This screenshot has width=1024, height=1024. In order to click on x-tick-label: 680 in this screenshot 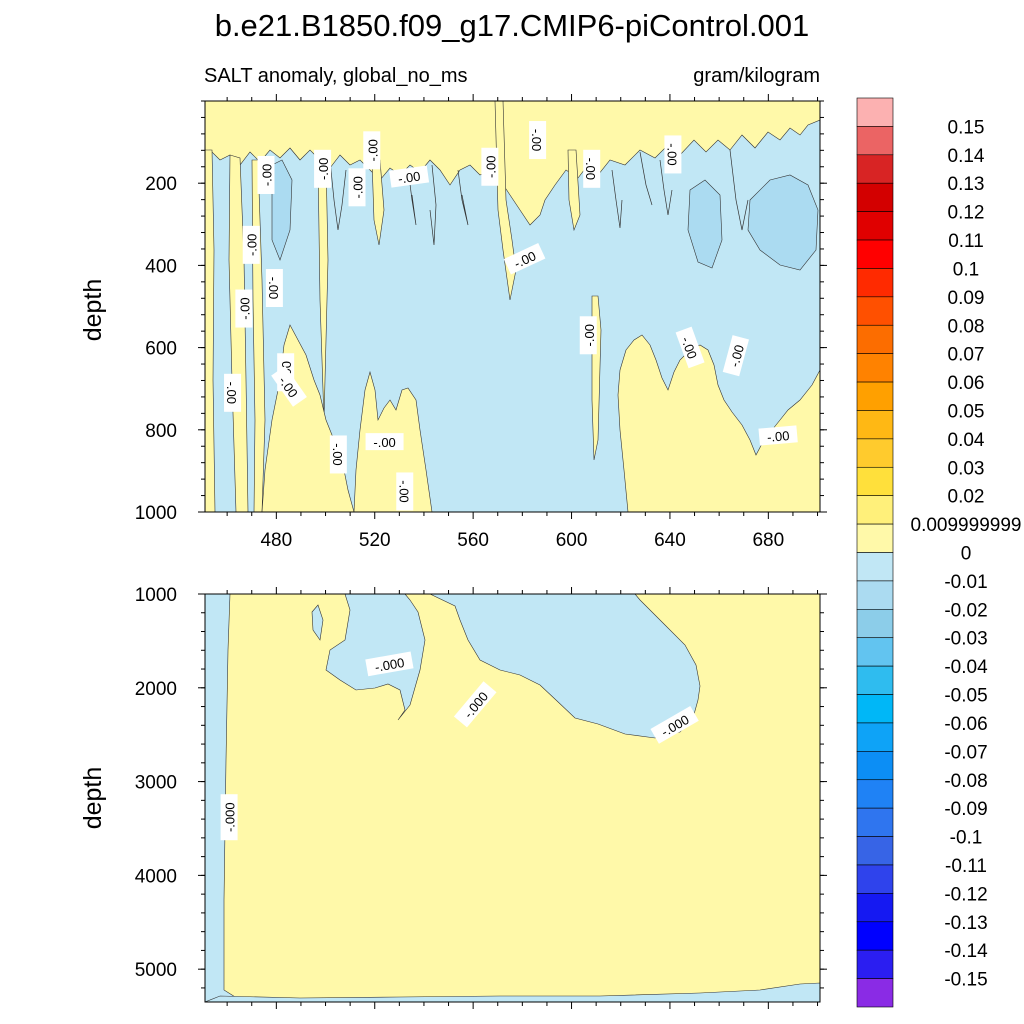, I will do `click(768, 540)`.